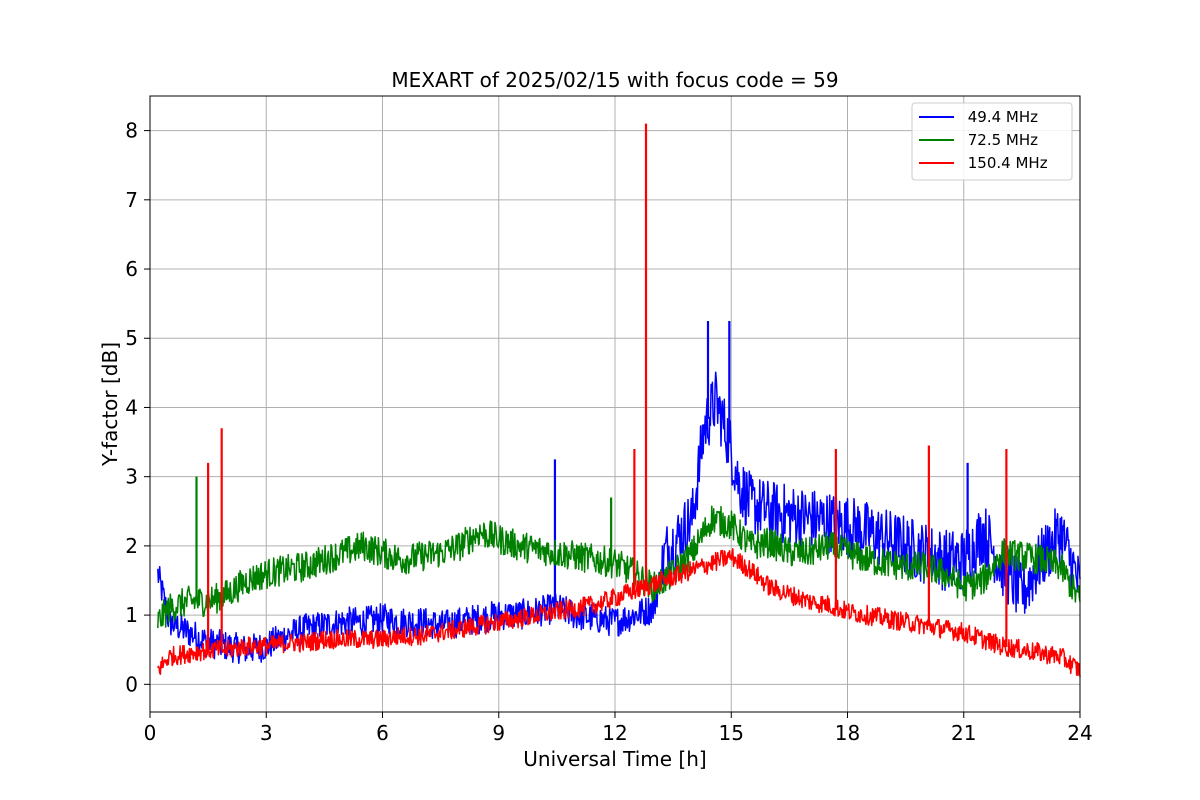 Image resolution: width=1200 pixels, height=800 pixels. Describe the element at coordinates (963, 733) in the screenshot. I see `x-tick-label: 21` at that location.